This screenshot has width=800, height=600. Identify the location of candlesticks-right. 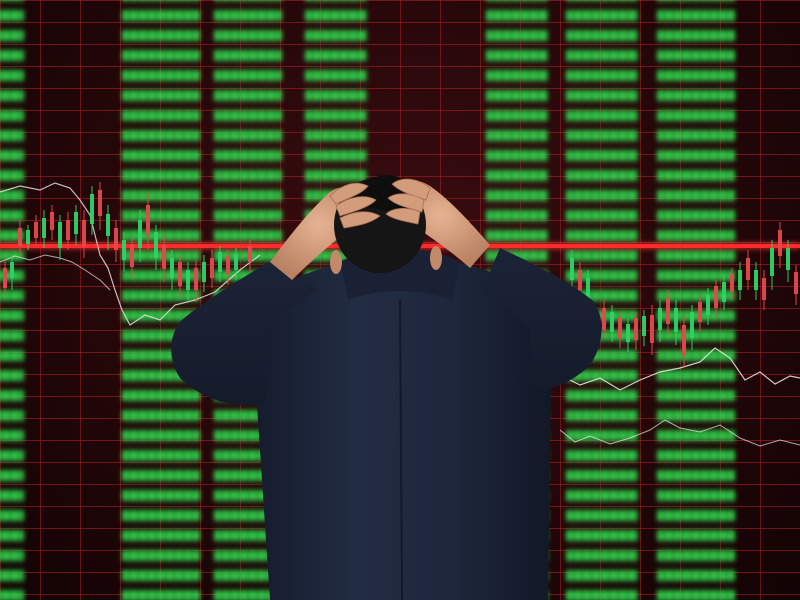
(684, 295).